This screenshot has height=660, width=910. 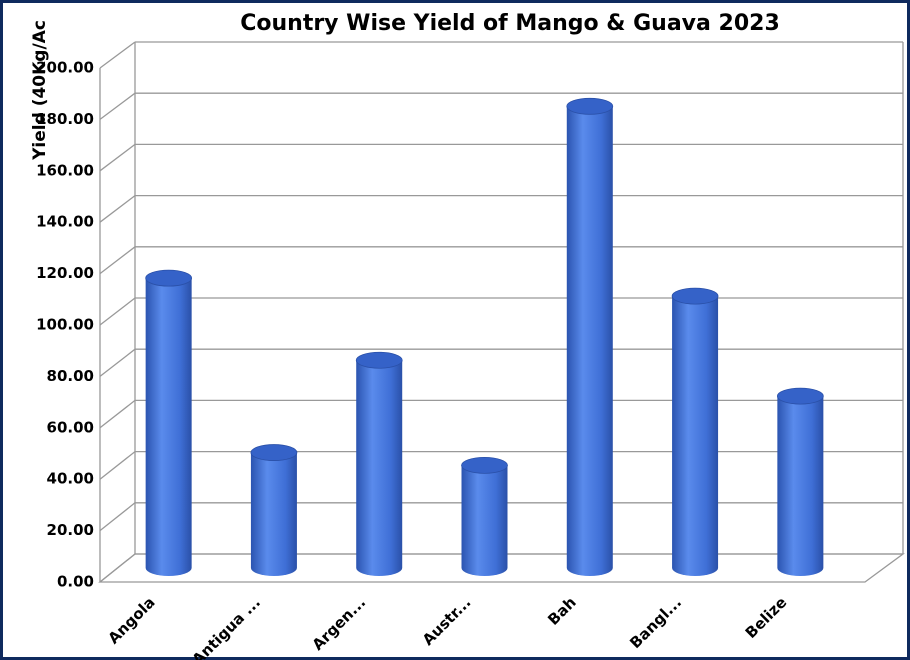 What do you see at coordinates (65, 222) in the screenshot?
I see `y-tick-label: 140.00` at bounding box center [65, 222].